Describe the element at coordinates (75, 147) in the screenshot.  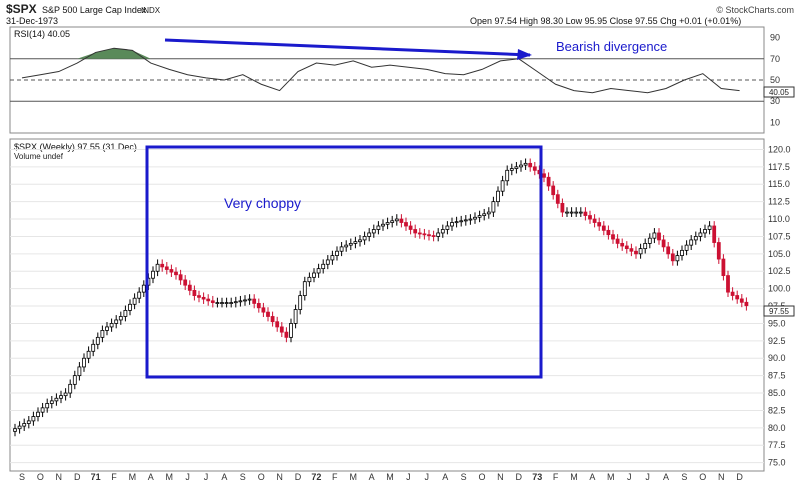
I see `price-legend: $SPX (Weekly) 97.55 (31 Dec)` at that location.